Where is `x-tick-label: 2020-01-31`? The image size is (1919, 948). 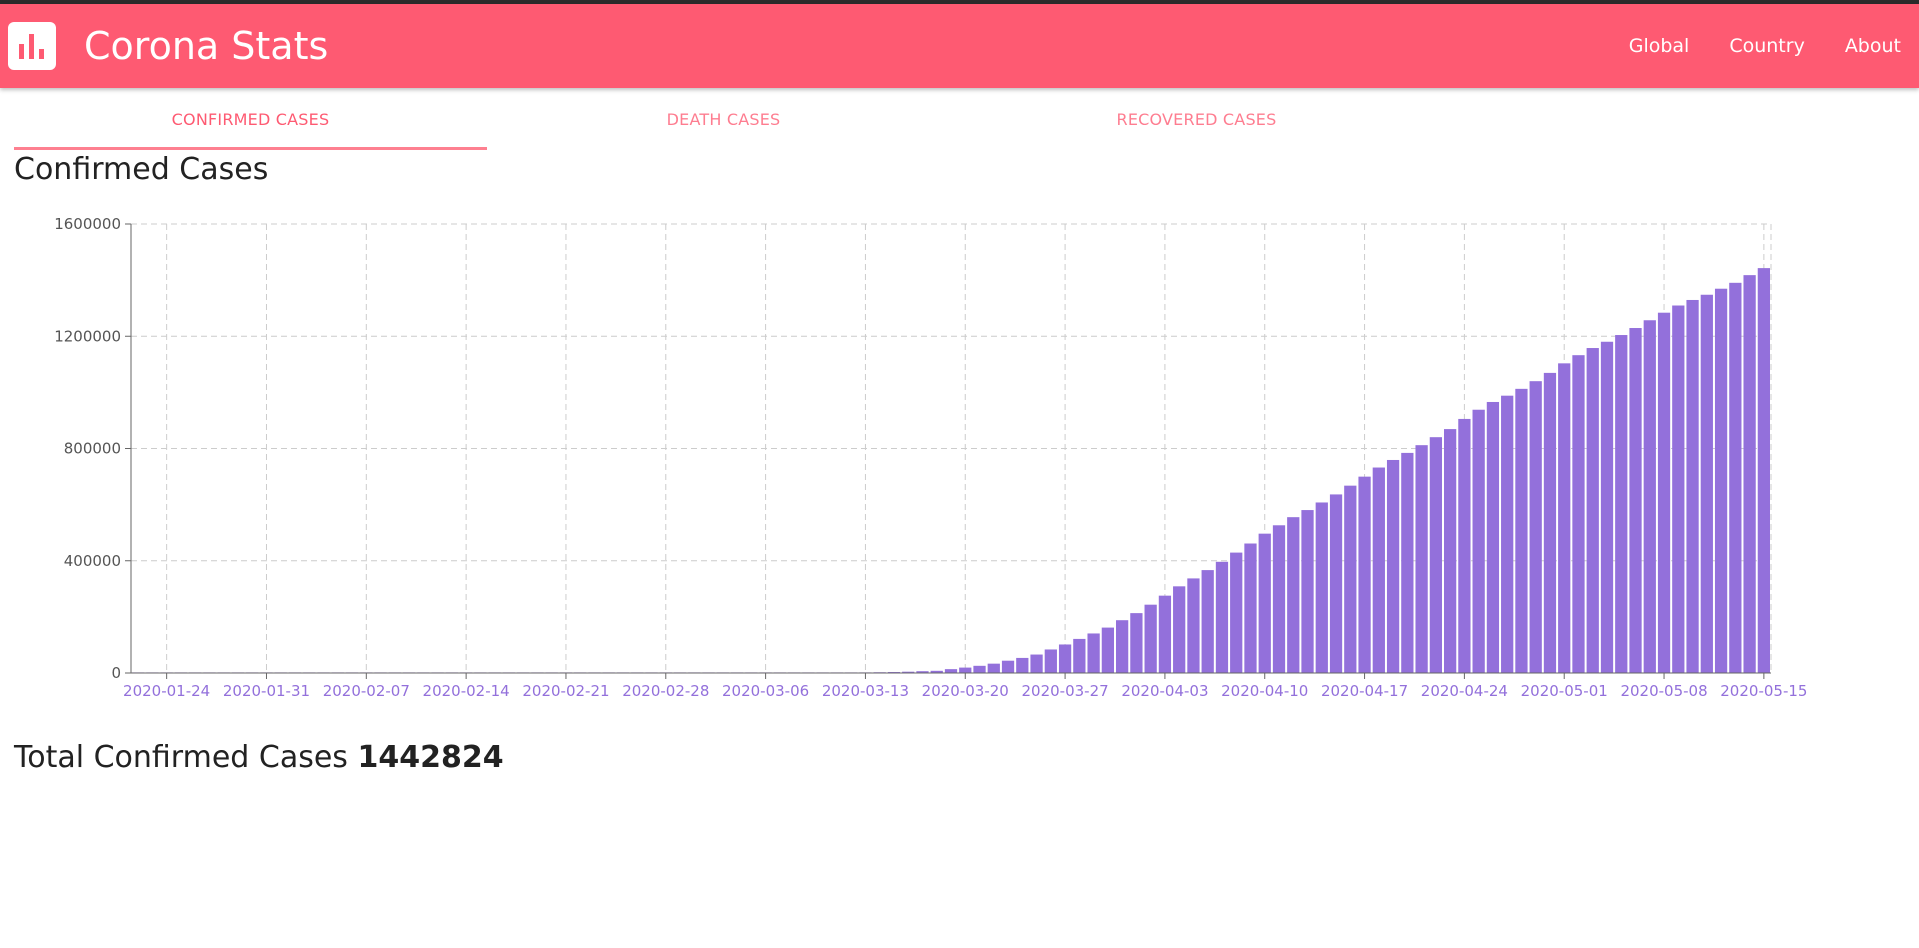 x-tick-label: 2020-01-31 is located at coordinates (266, 691).